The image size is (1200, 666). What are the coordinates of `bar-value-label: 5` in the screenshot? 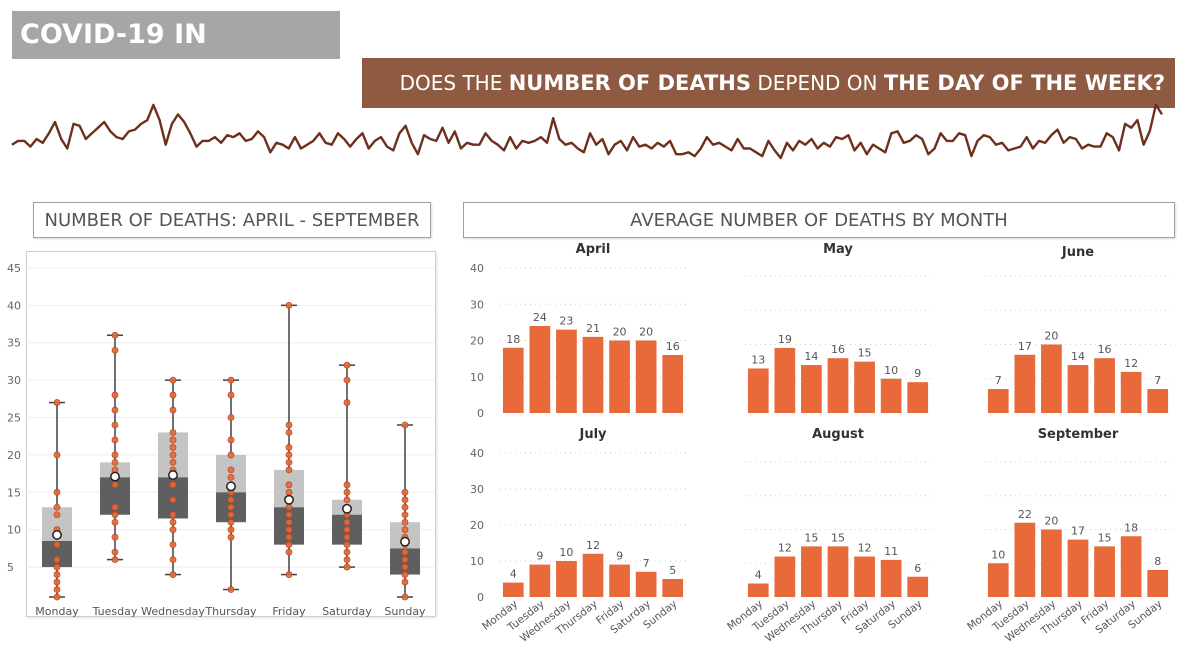 It's located at (672, 570).